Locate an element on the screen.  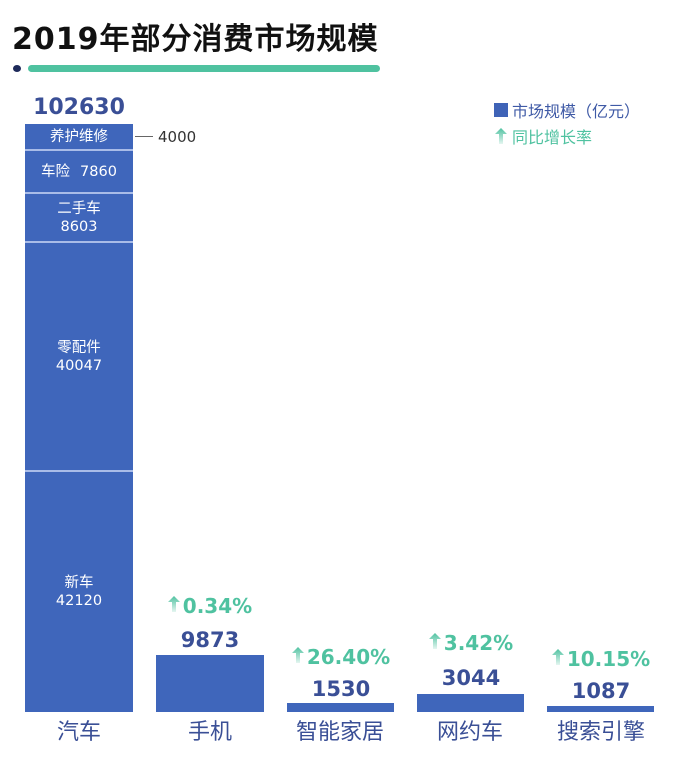
growth-rate-ride-hailing: 3.42% is located at coordinates (471, 643).